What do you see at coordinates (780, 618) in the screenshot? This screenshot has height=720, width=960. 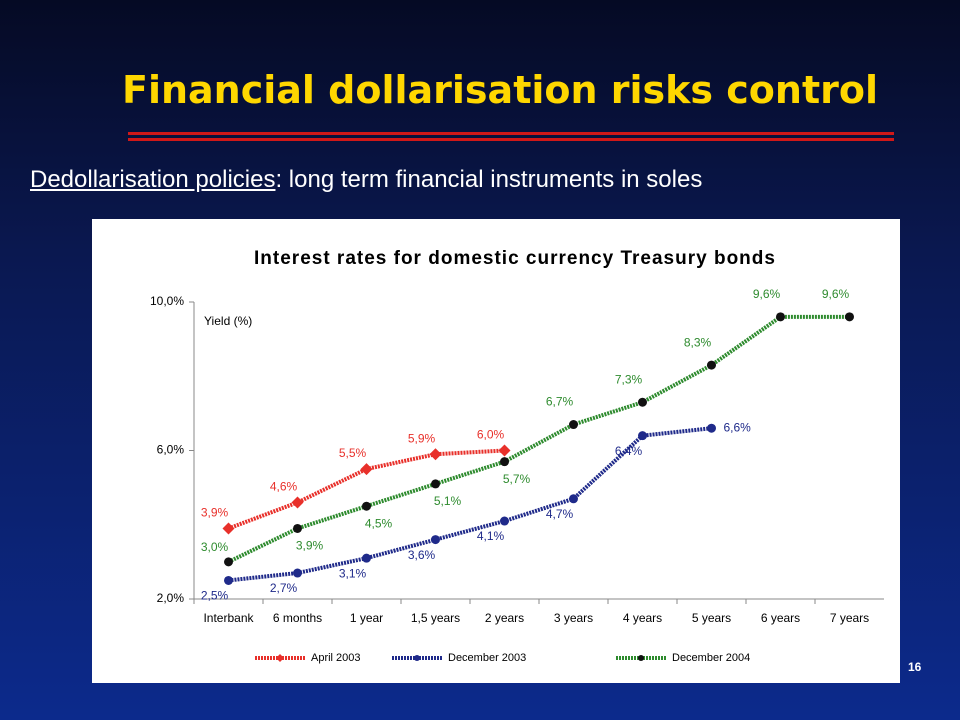 I see `x-tick-label: 6 years` at bounding box center [780, 618].